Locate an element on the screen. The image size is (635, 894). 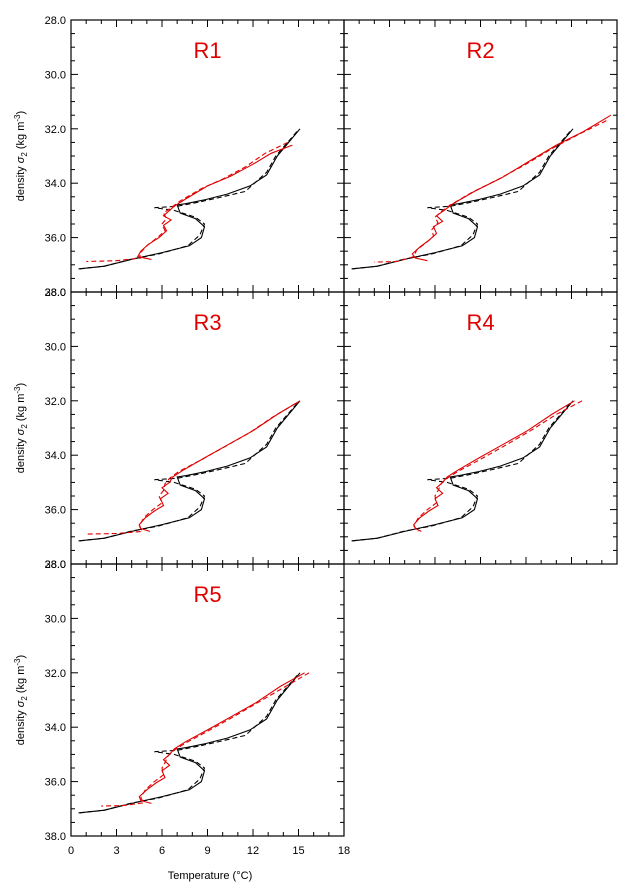
x-axis-title: Temperature (°C) is located at coordinates (210, 876).